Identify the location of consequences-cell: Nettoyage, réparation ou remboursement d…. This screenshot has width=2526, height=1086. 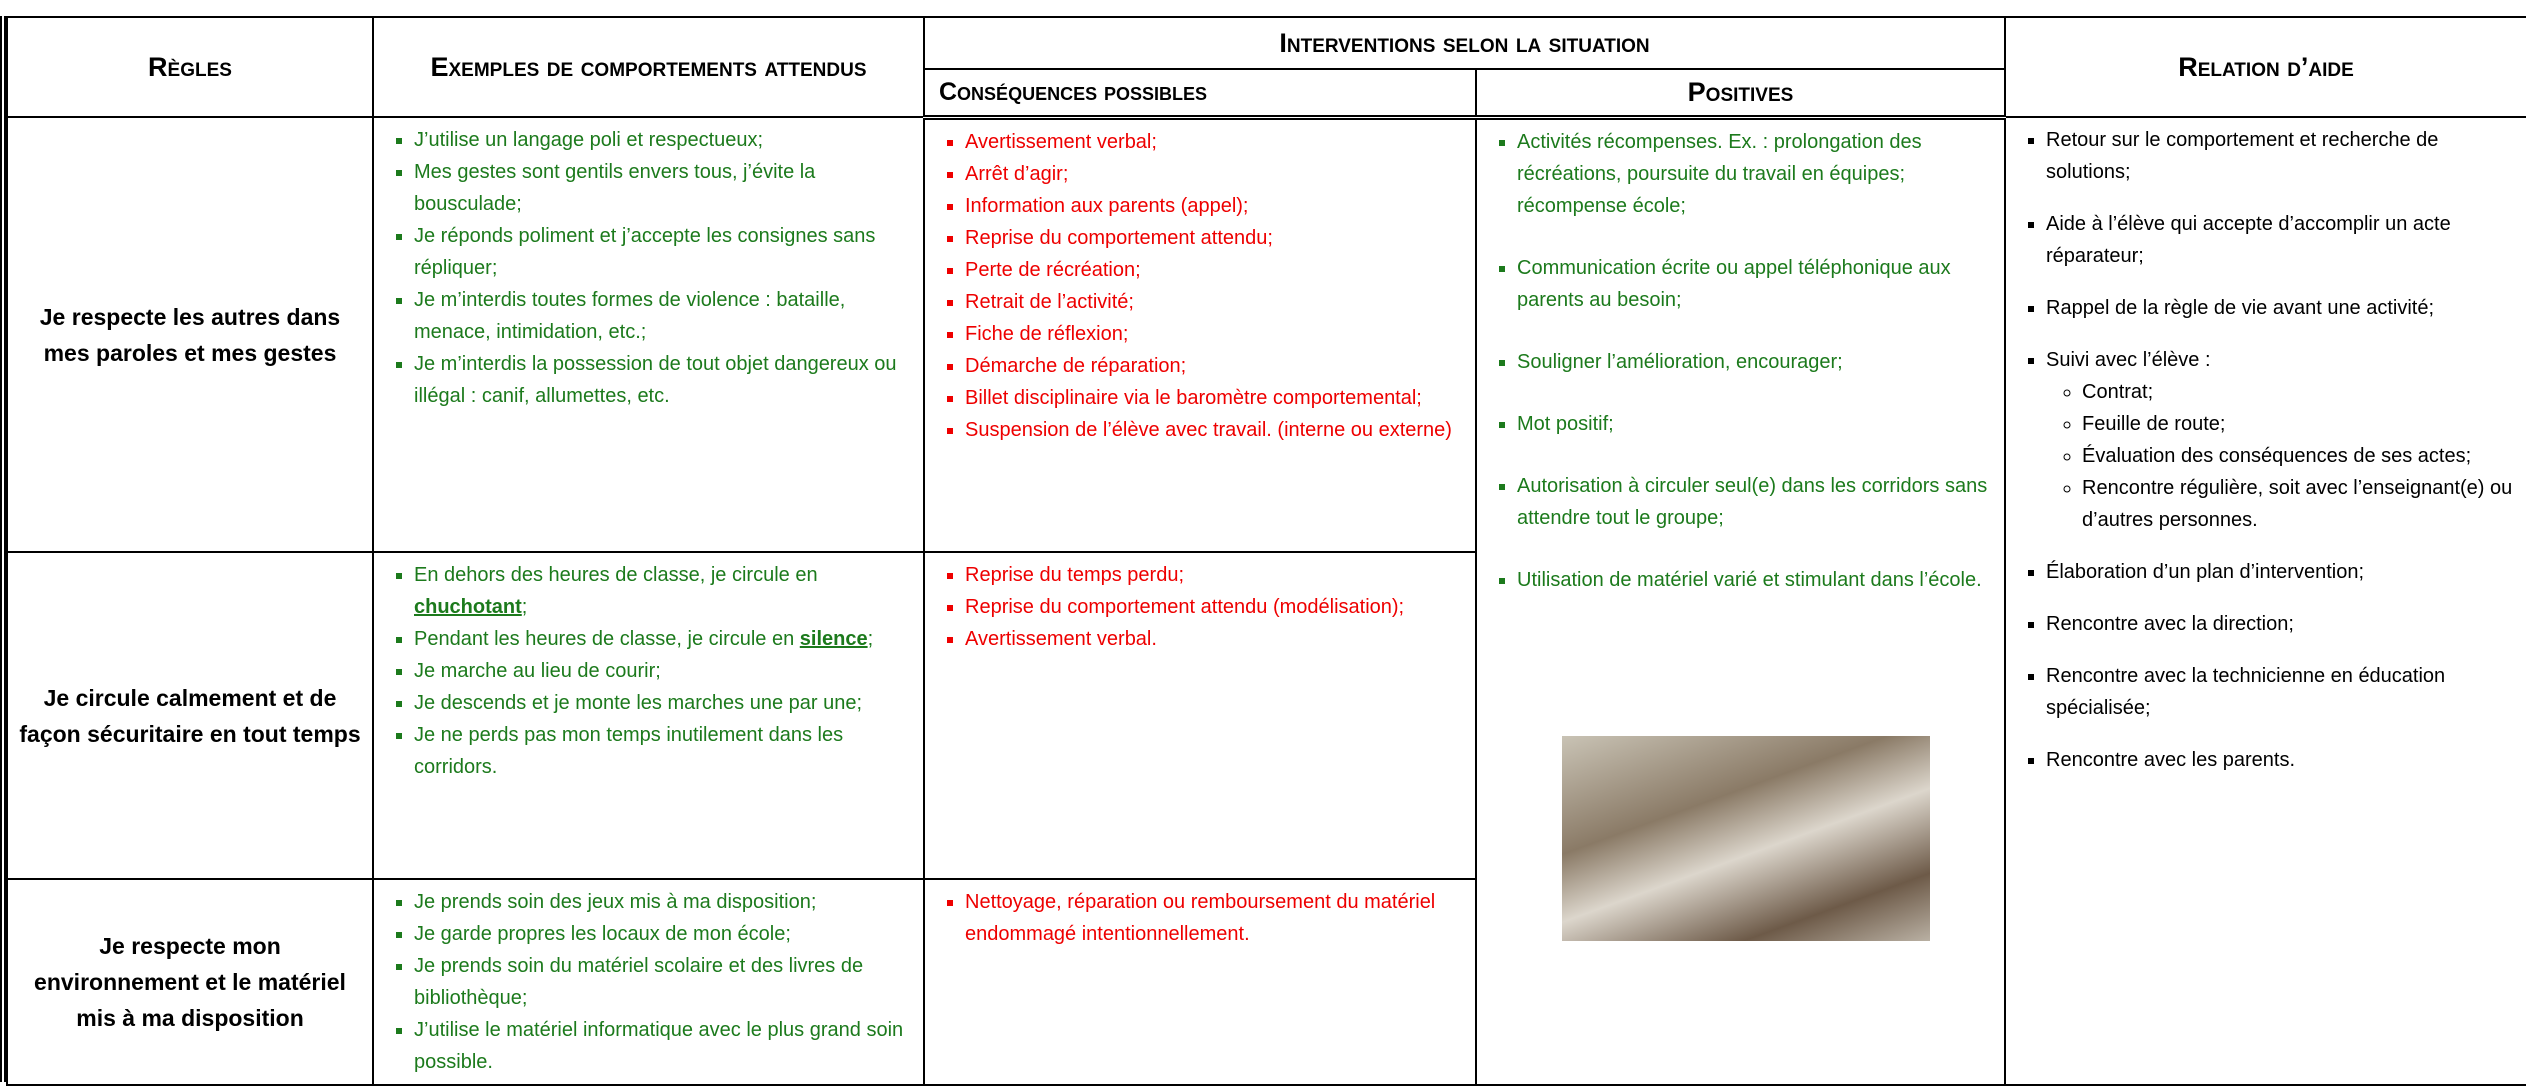
(1200, 982).